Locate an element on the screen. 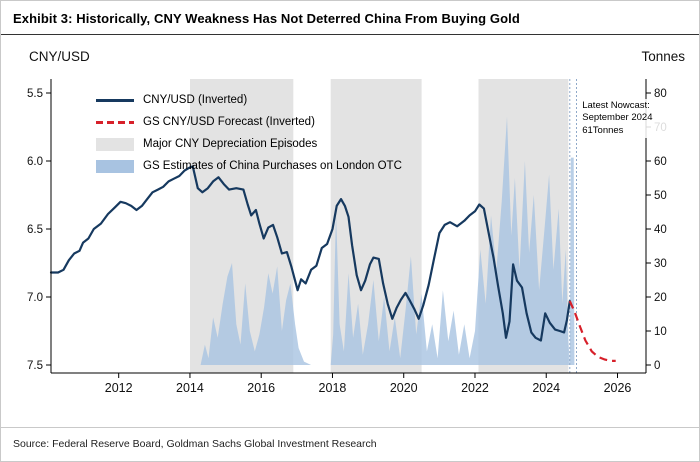 The image size is (700, 462). legend-item-forecast: GS CNY/USD Forecast (Inverted) is located at coordinates (249, 122).